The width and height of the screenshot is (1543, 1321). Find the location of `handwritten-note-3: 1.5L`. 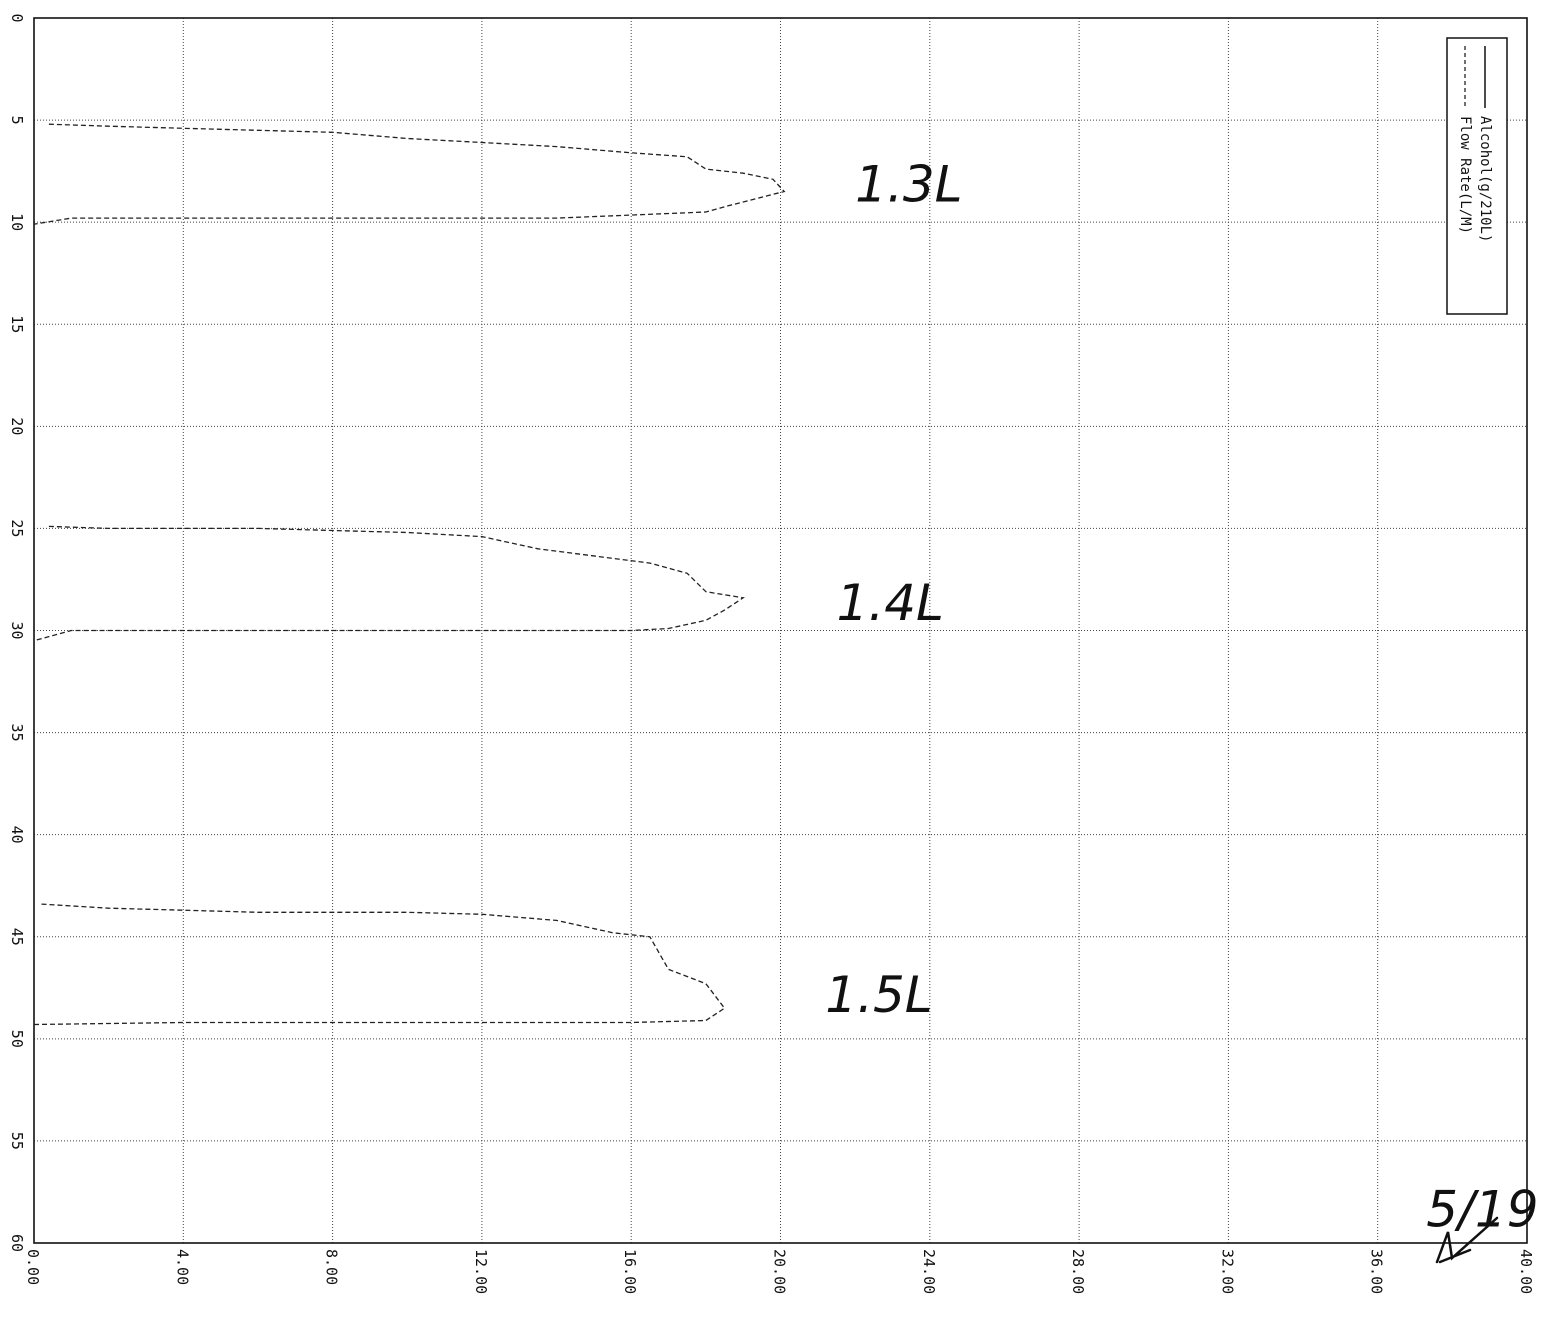

handwritten-note-3: 1.5L is located at coordinates (878, 995).